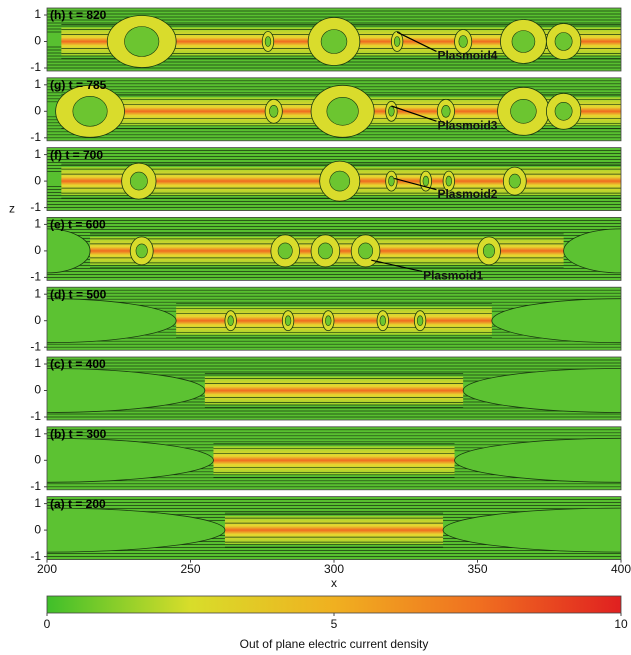 The width and height of the screenshot is (631, 655). I want to click on annotation: Plasmoid3, so click(467, 125).